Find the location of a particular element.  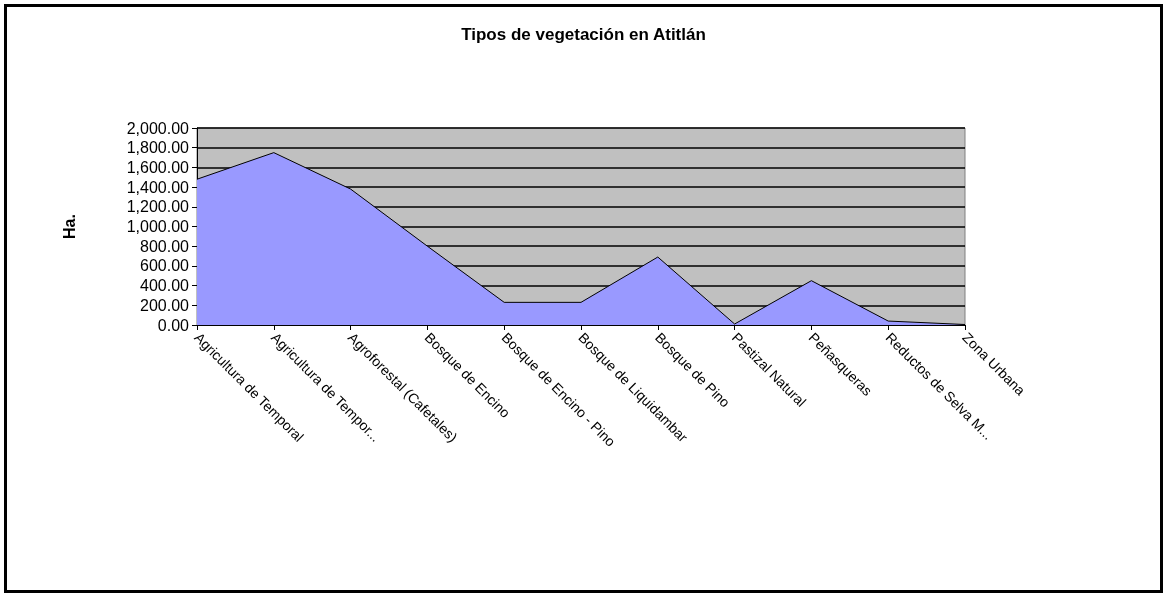

y-tick-label: 800.00 is located at coordinates (165, 246).